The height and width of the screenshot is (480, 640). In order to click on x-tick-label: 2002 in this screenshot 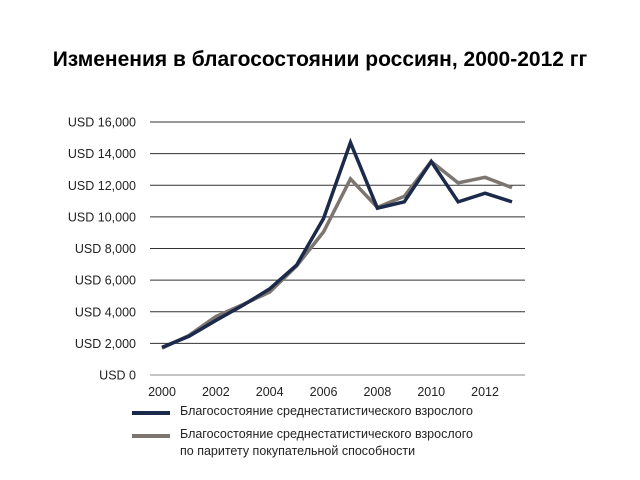, I will do `click(216, 392)`.